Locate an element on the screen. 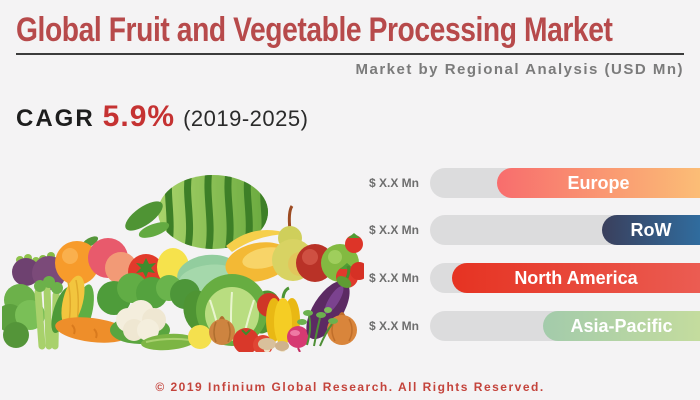 This screenshot has height=400, width=700. bar-track: Europe is located at coordinates (565, 183).